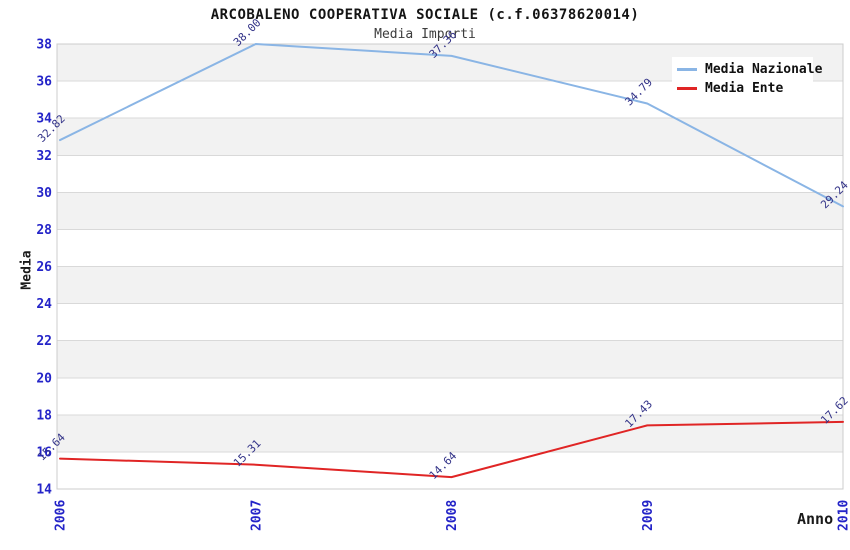 This screenshot has width=850, height=550. I want to click on legend: Media Nazionale Media Ente, so click(747, 78).